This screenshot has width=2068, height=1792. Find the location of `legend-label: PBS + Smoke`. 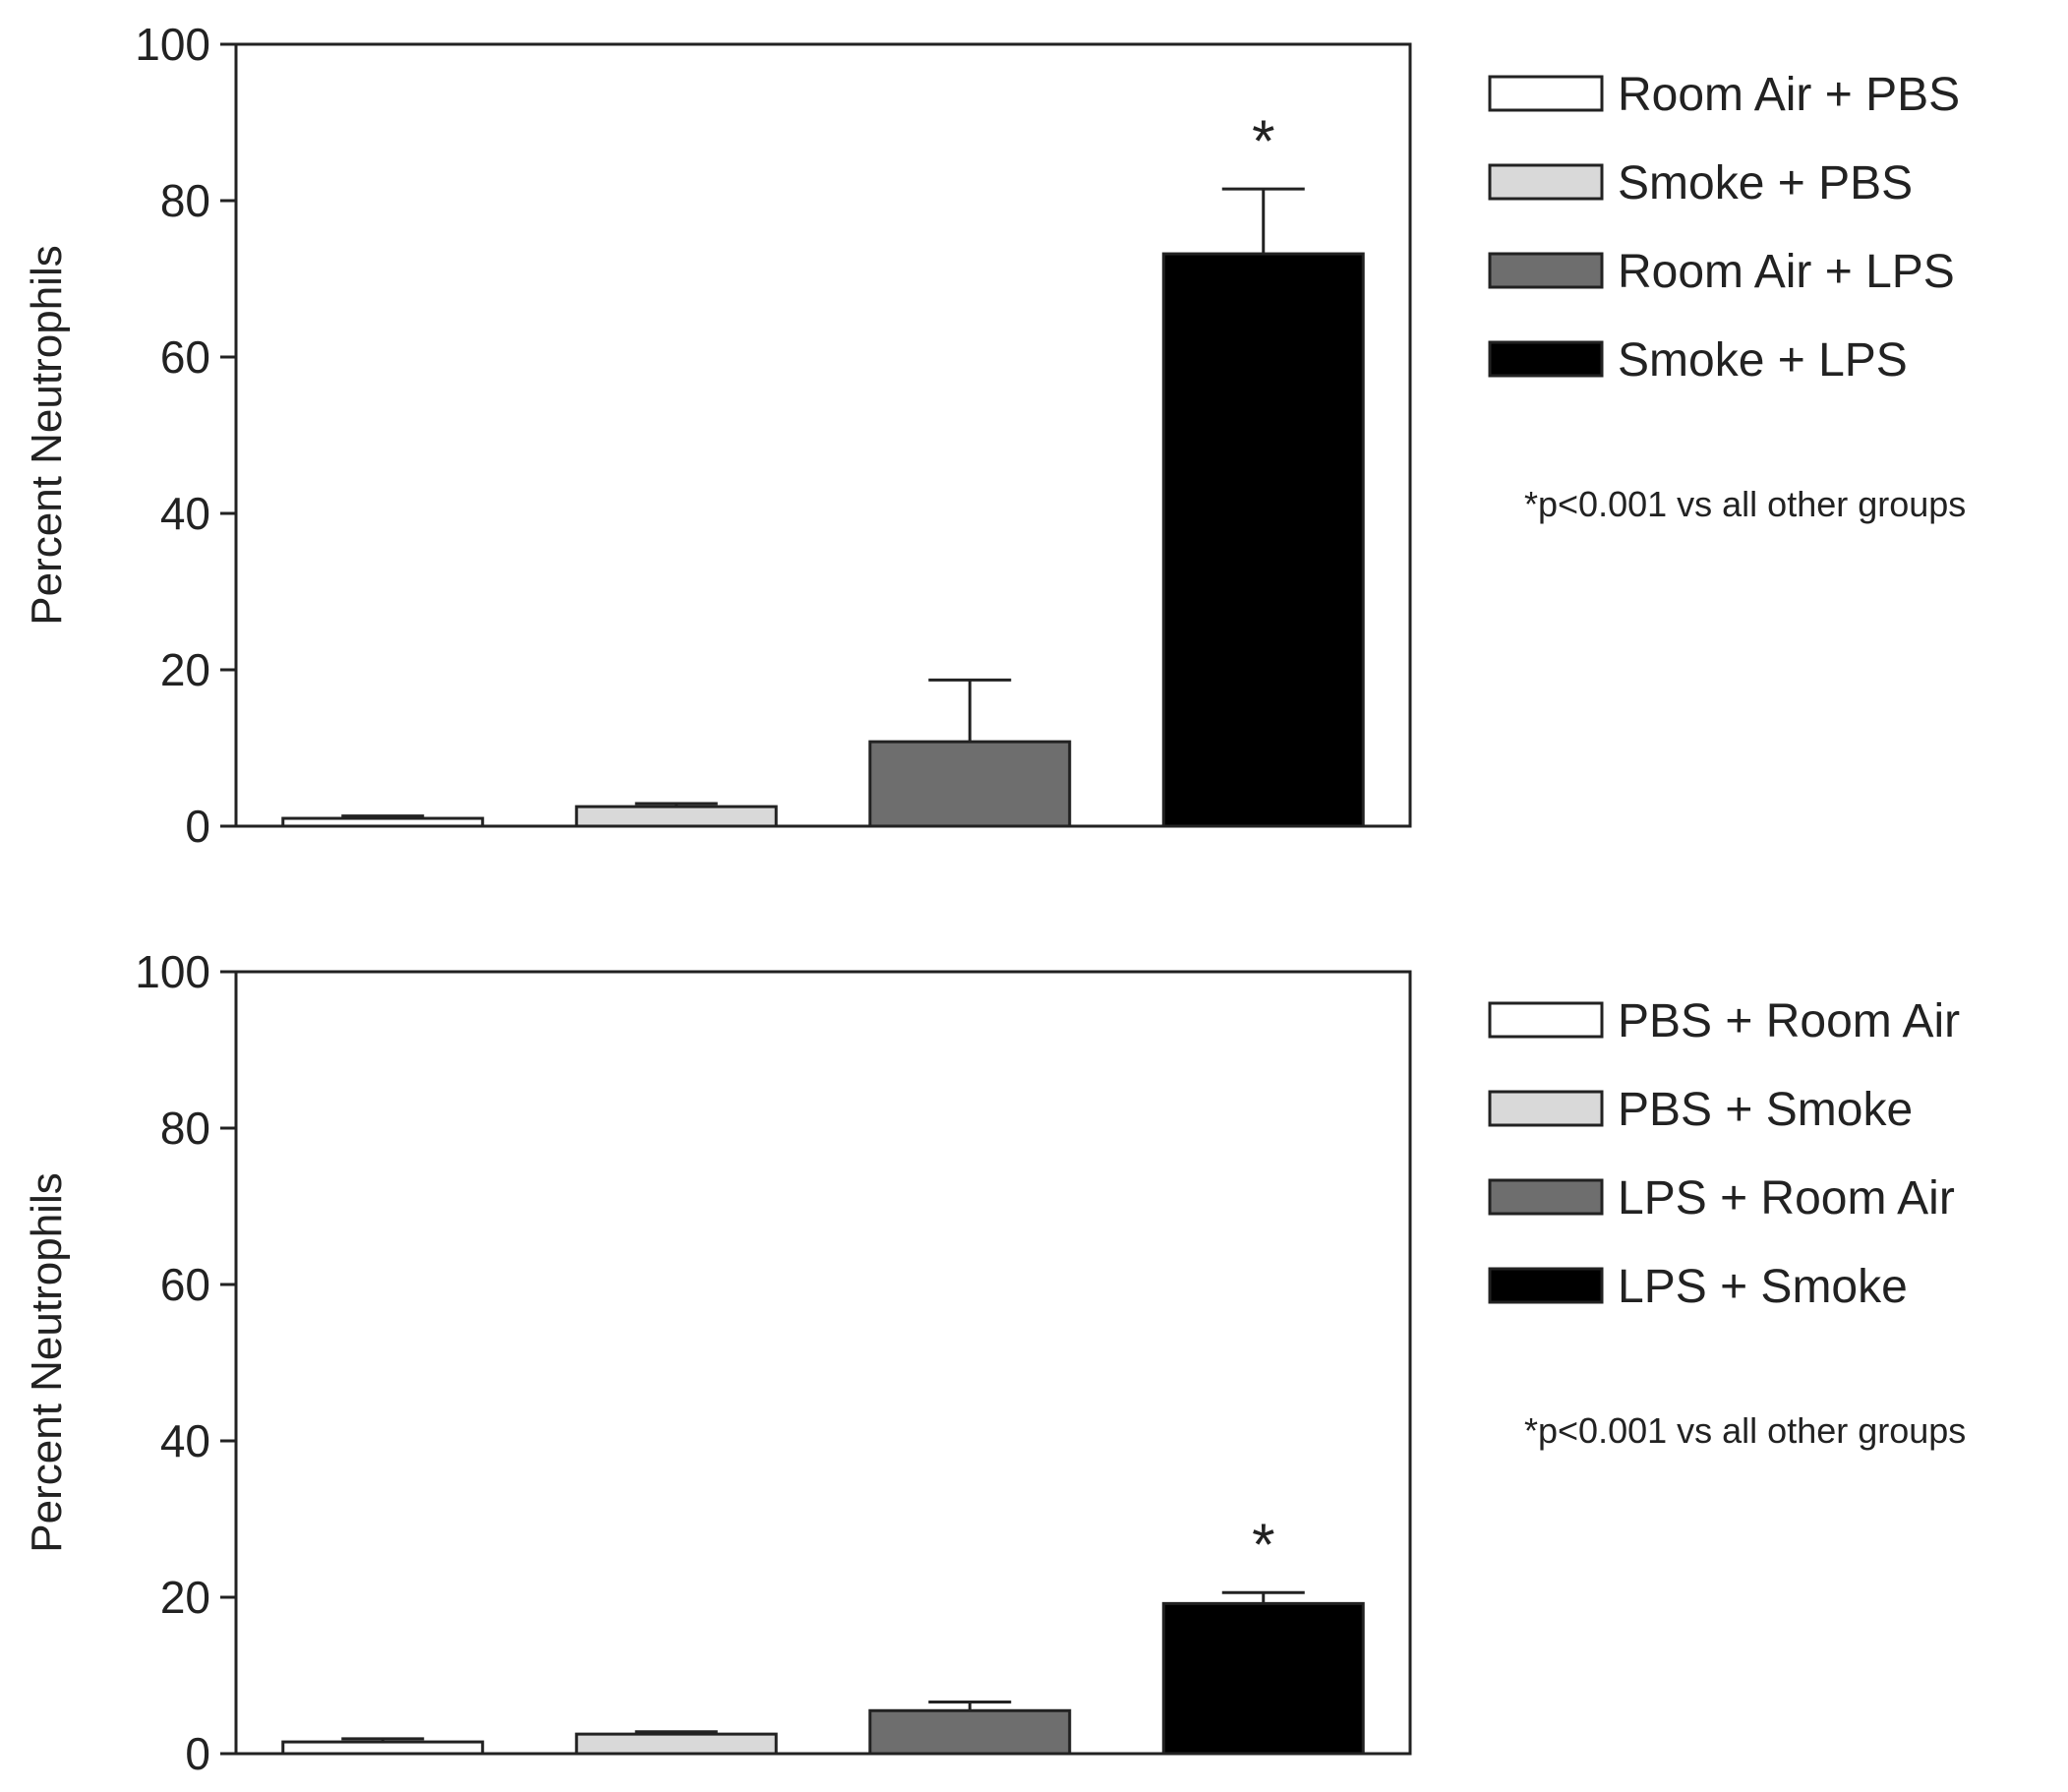

legend-label: PBS + Smoke is located at coordinates (1765, 1110).